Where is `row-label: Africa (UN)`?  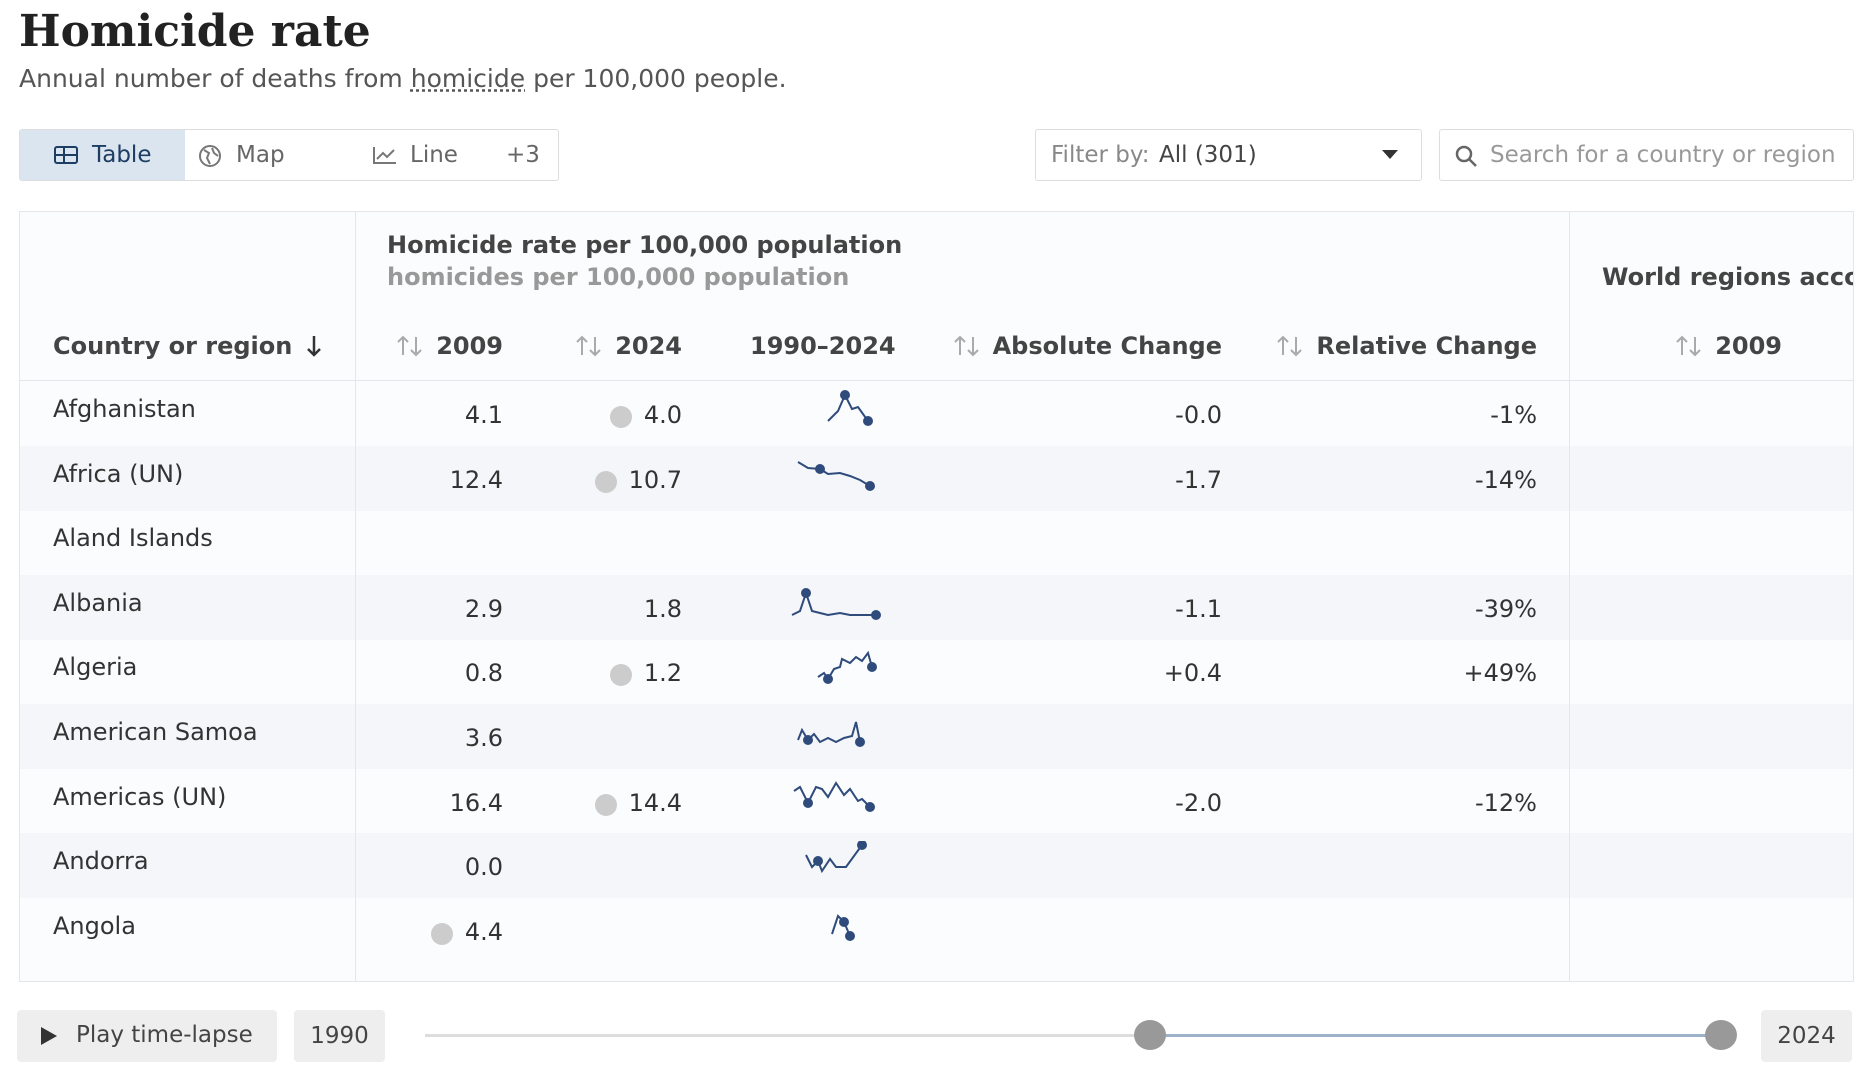 row-label: Africa (UN) is located at coordinates (118, 473).